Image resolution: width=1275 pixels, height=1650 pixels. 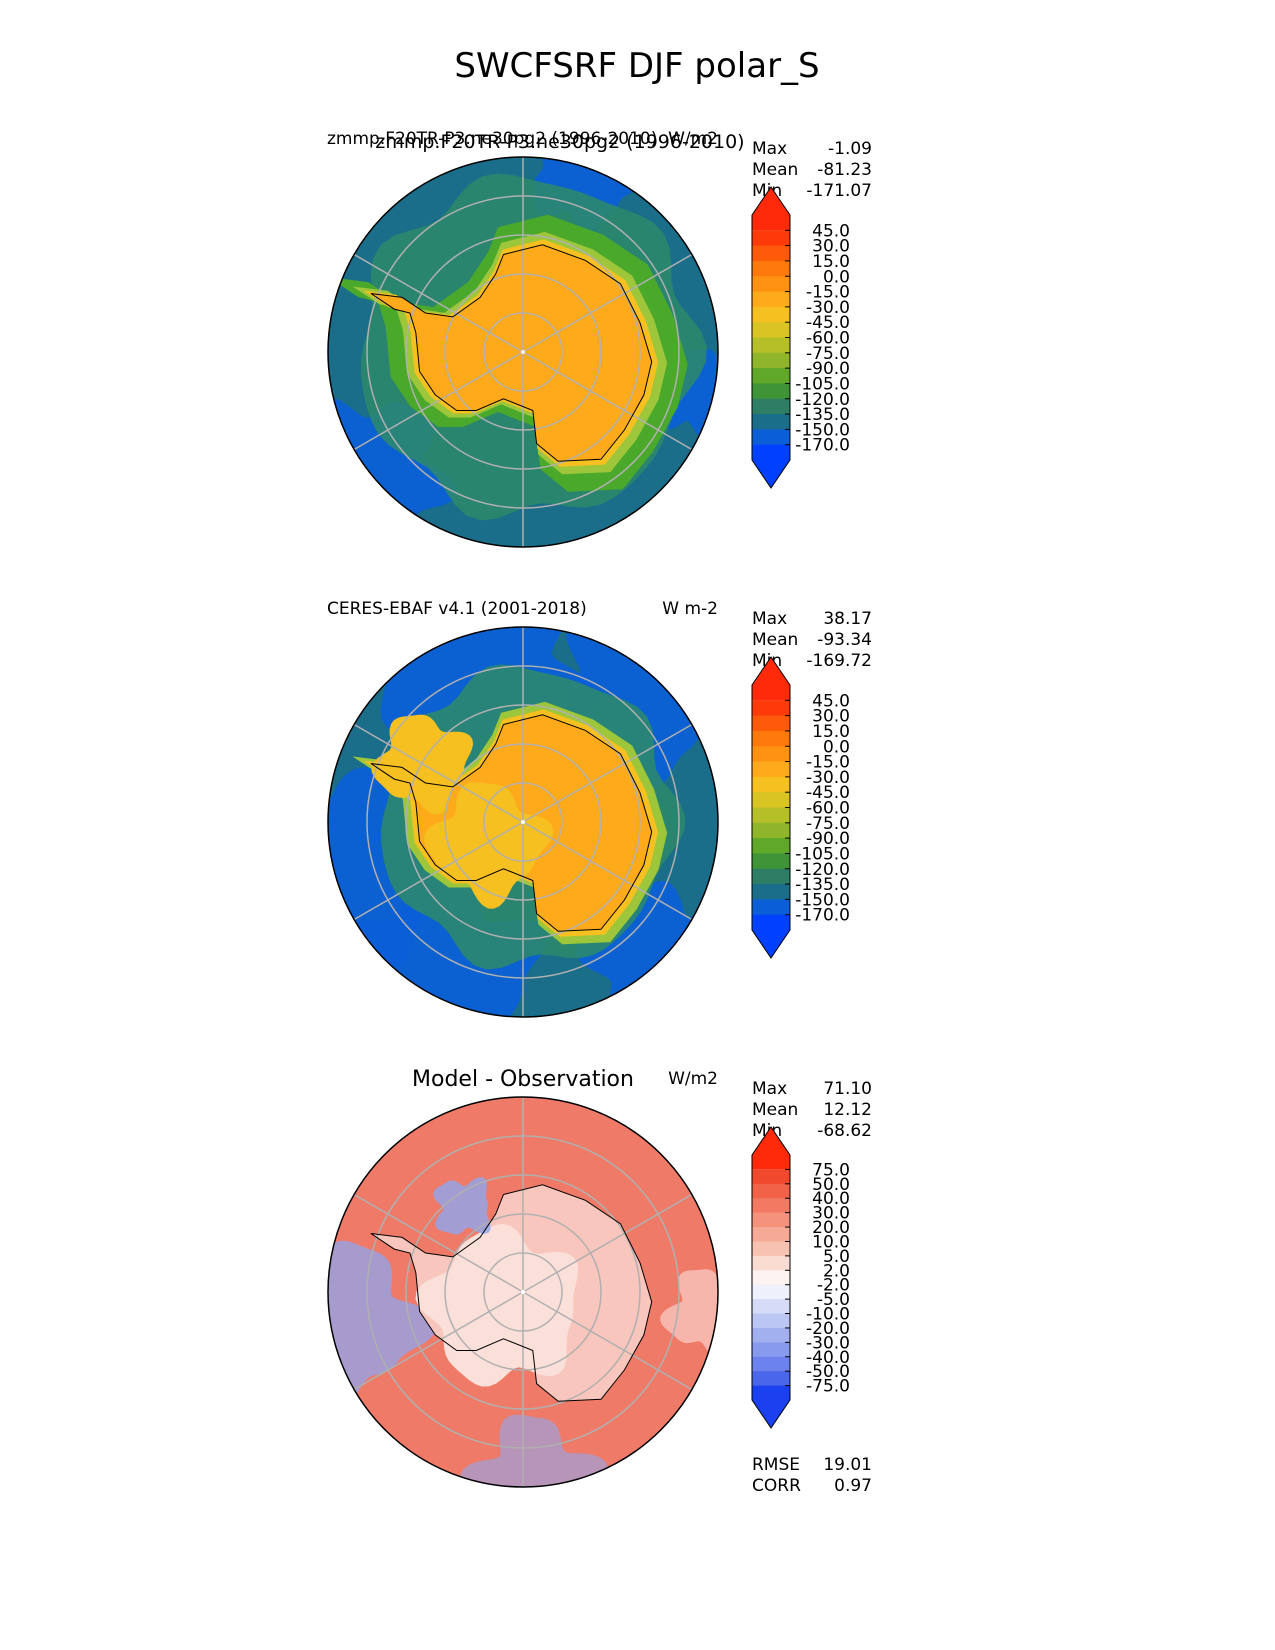 I want to click on panel-title-left: zmmp.F20TR-P3.ne30pg2 (1996-2010), so click(x=492, y=139).